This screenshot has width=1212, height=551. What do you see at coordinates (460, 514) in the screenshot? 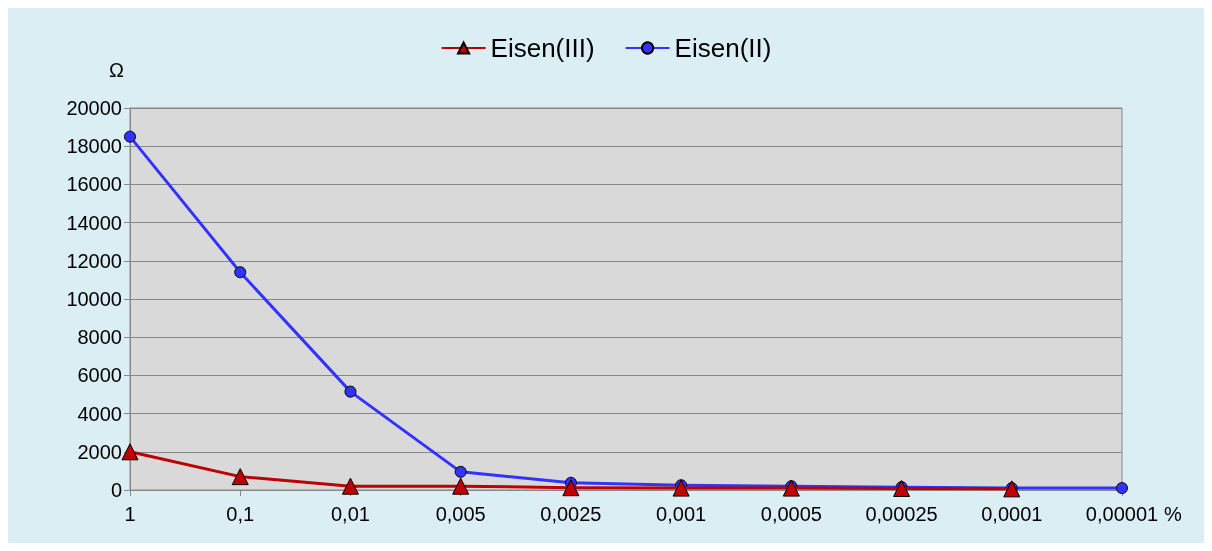
I see `x-tick-label: 0,005` at bounding box center [460, 514].